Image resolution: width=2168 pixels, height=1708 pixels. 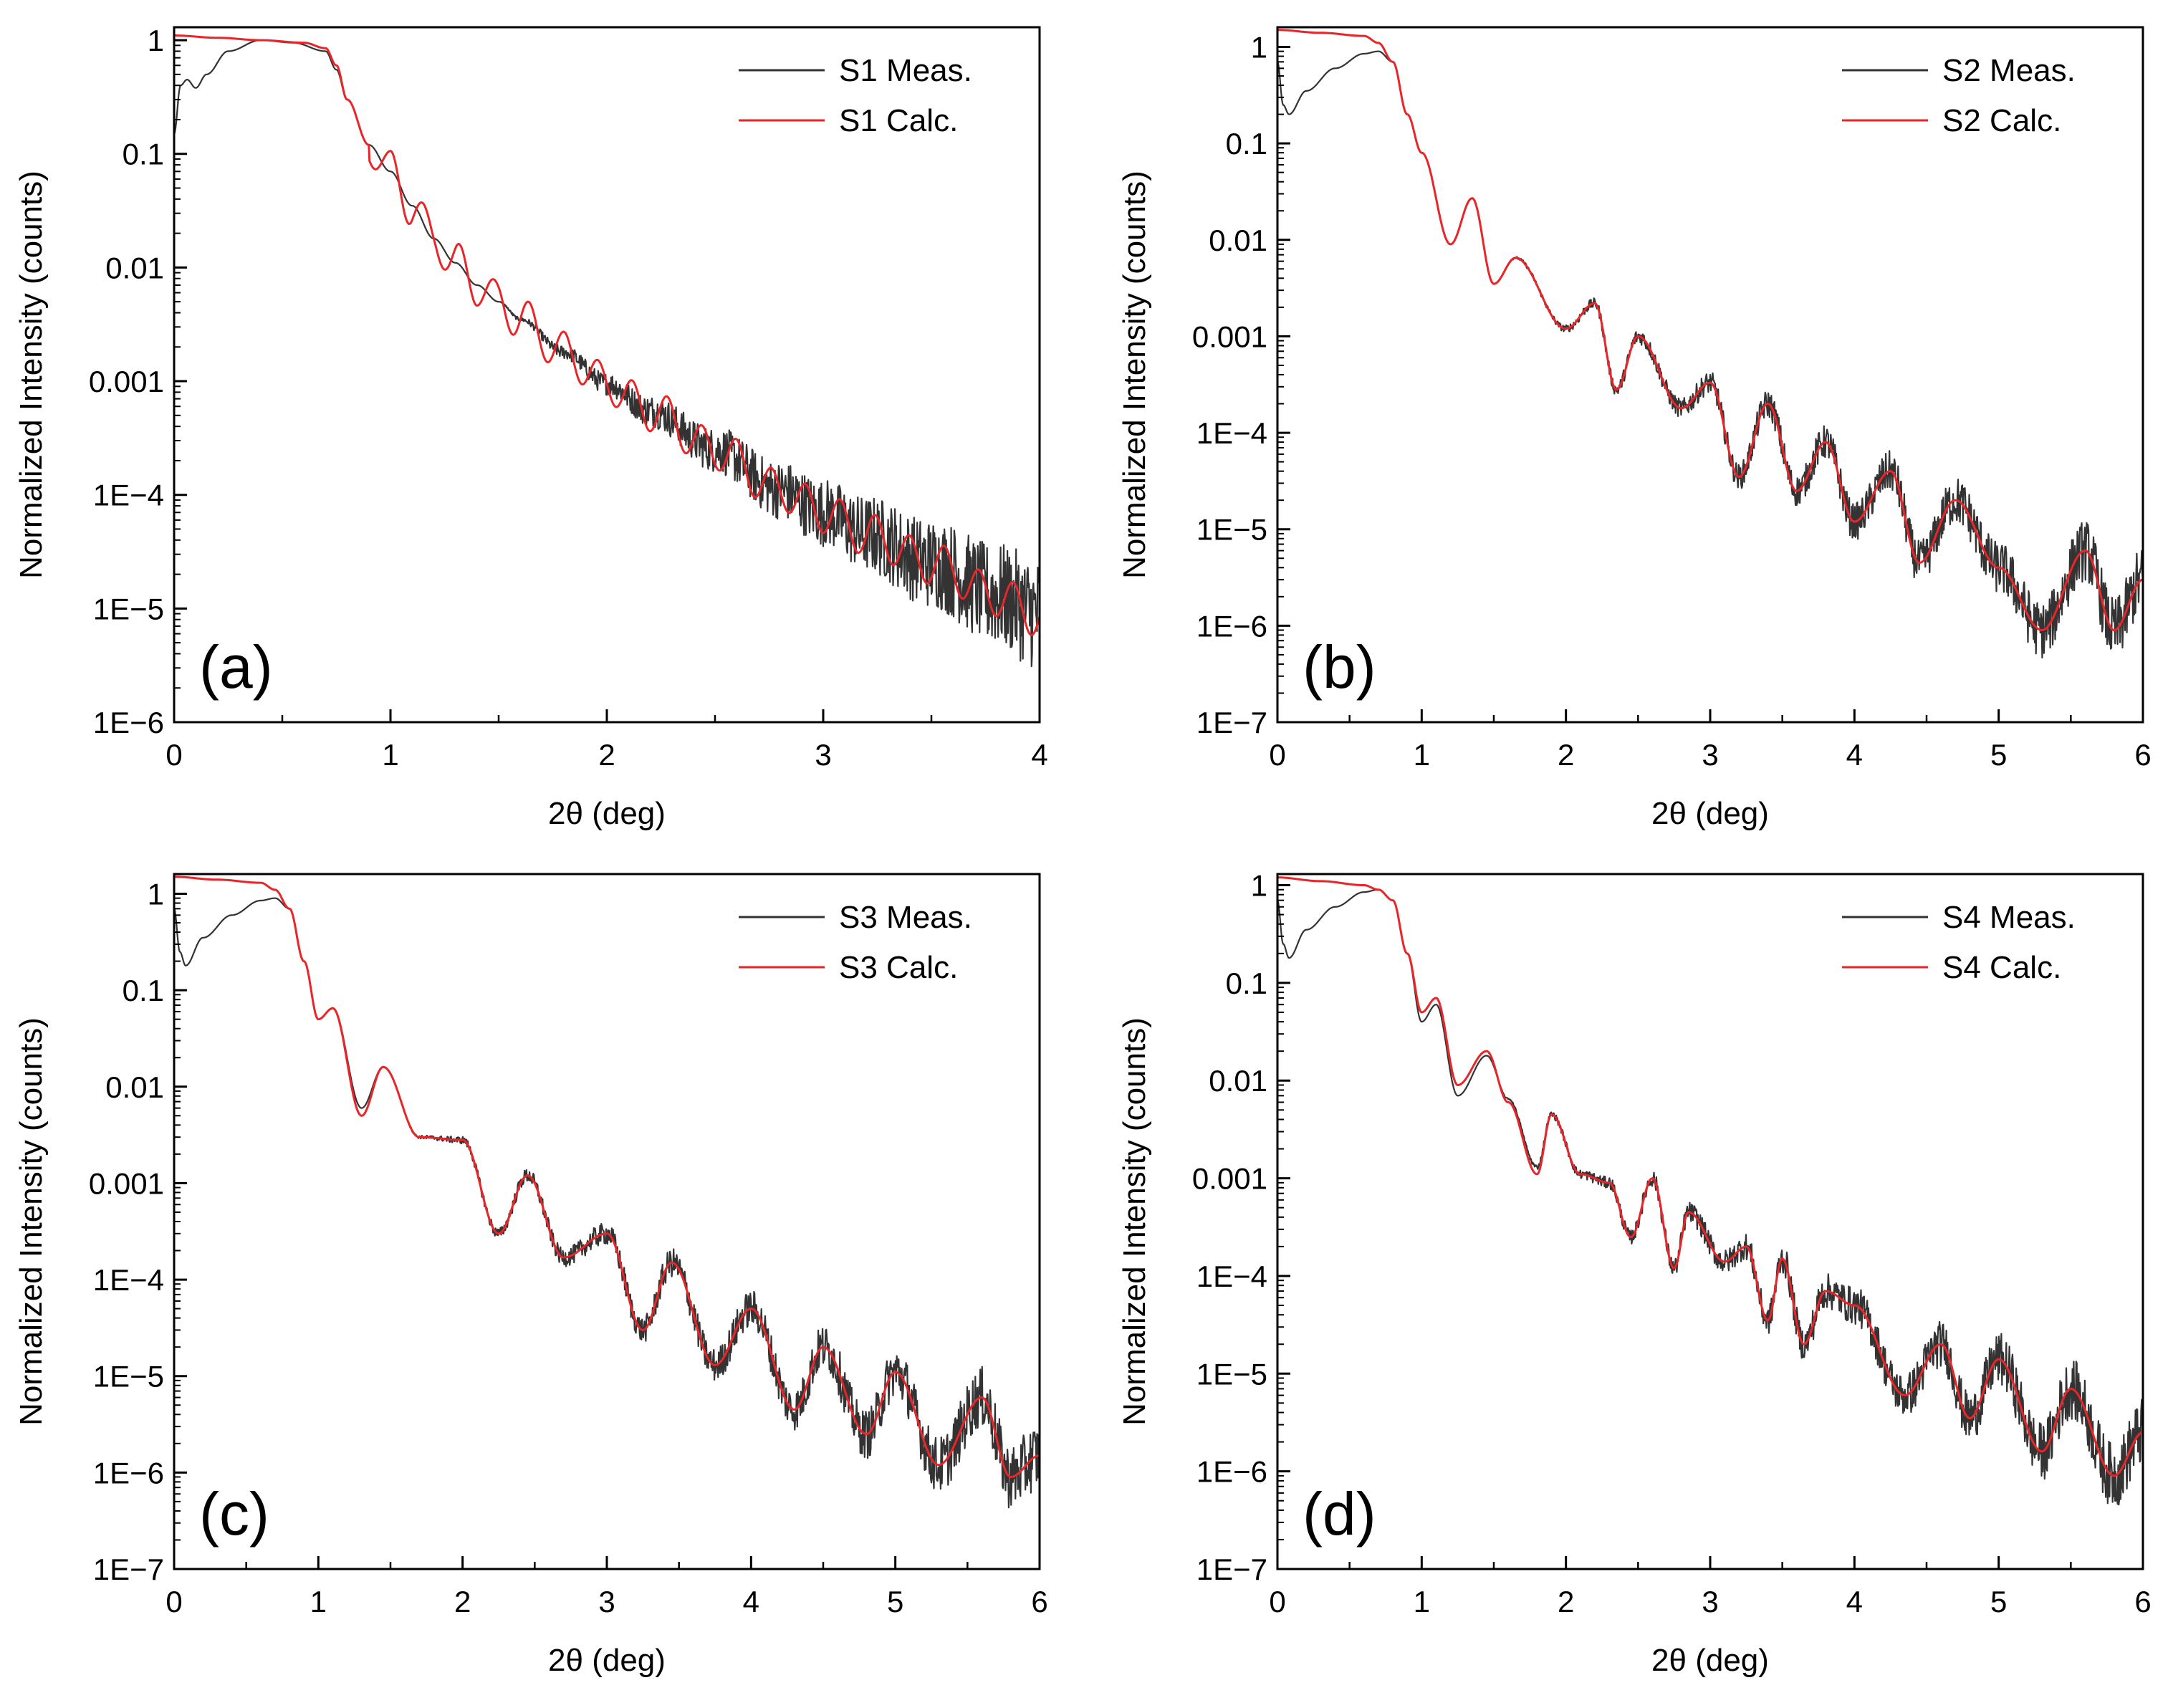 What do you see at coordinates (1339, 1514) in the screenshot?
I see `panel-label: (d)` at bounding box center [1339, 1514].